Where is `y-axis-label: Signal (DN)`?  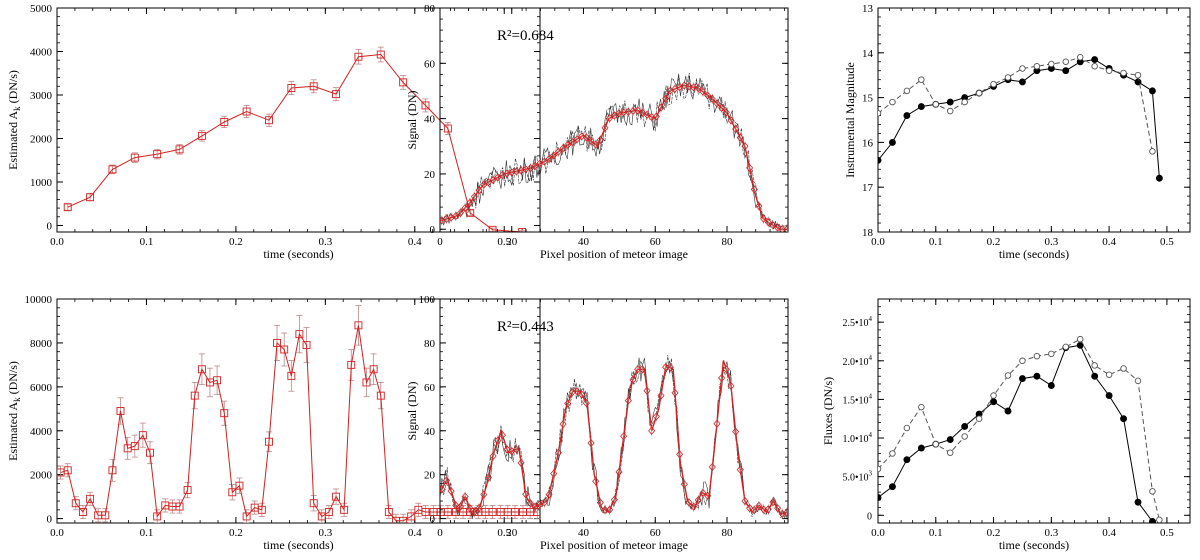 y-axis-label: Signal (DN) is located at coordinates (412, 120).